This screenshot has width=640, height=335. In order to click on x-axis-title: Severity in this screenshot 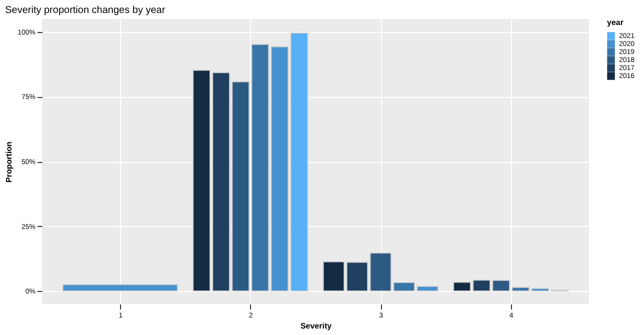, I will do `click(316, 326)`.